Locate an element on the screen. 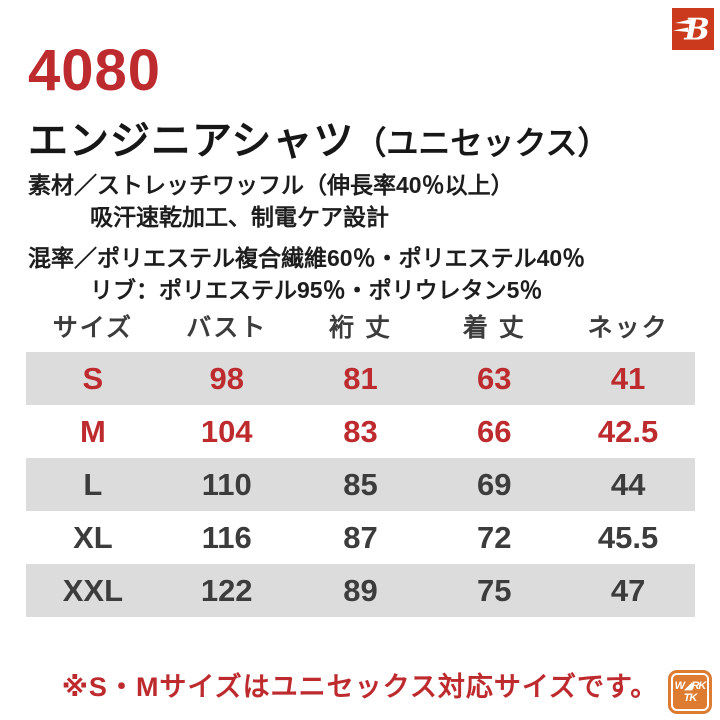  col-header-neck: ネック is located at coordinates (628, 327).